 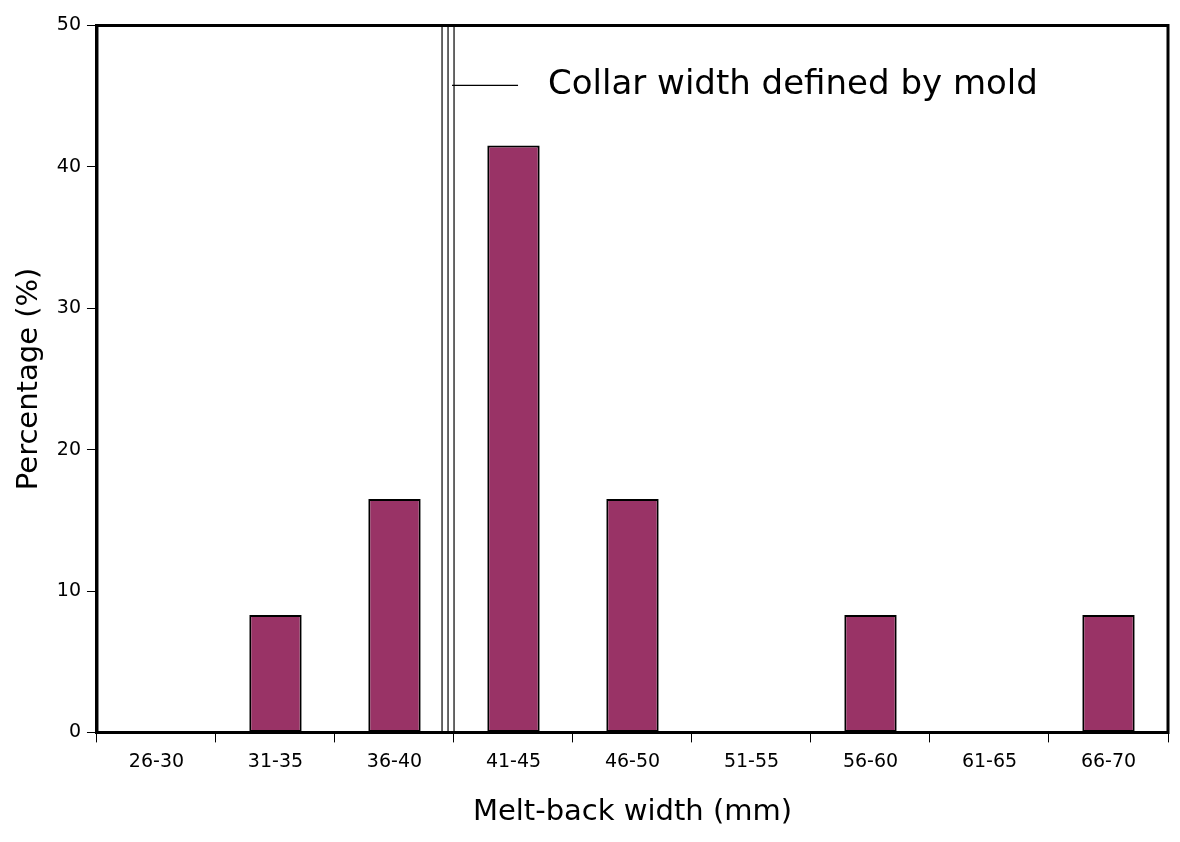 What do you see at coordinates (632, 759) in the screenshot?
I see `x-tick-label: 46-50` at bounding box center [632, 759].